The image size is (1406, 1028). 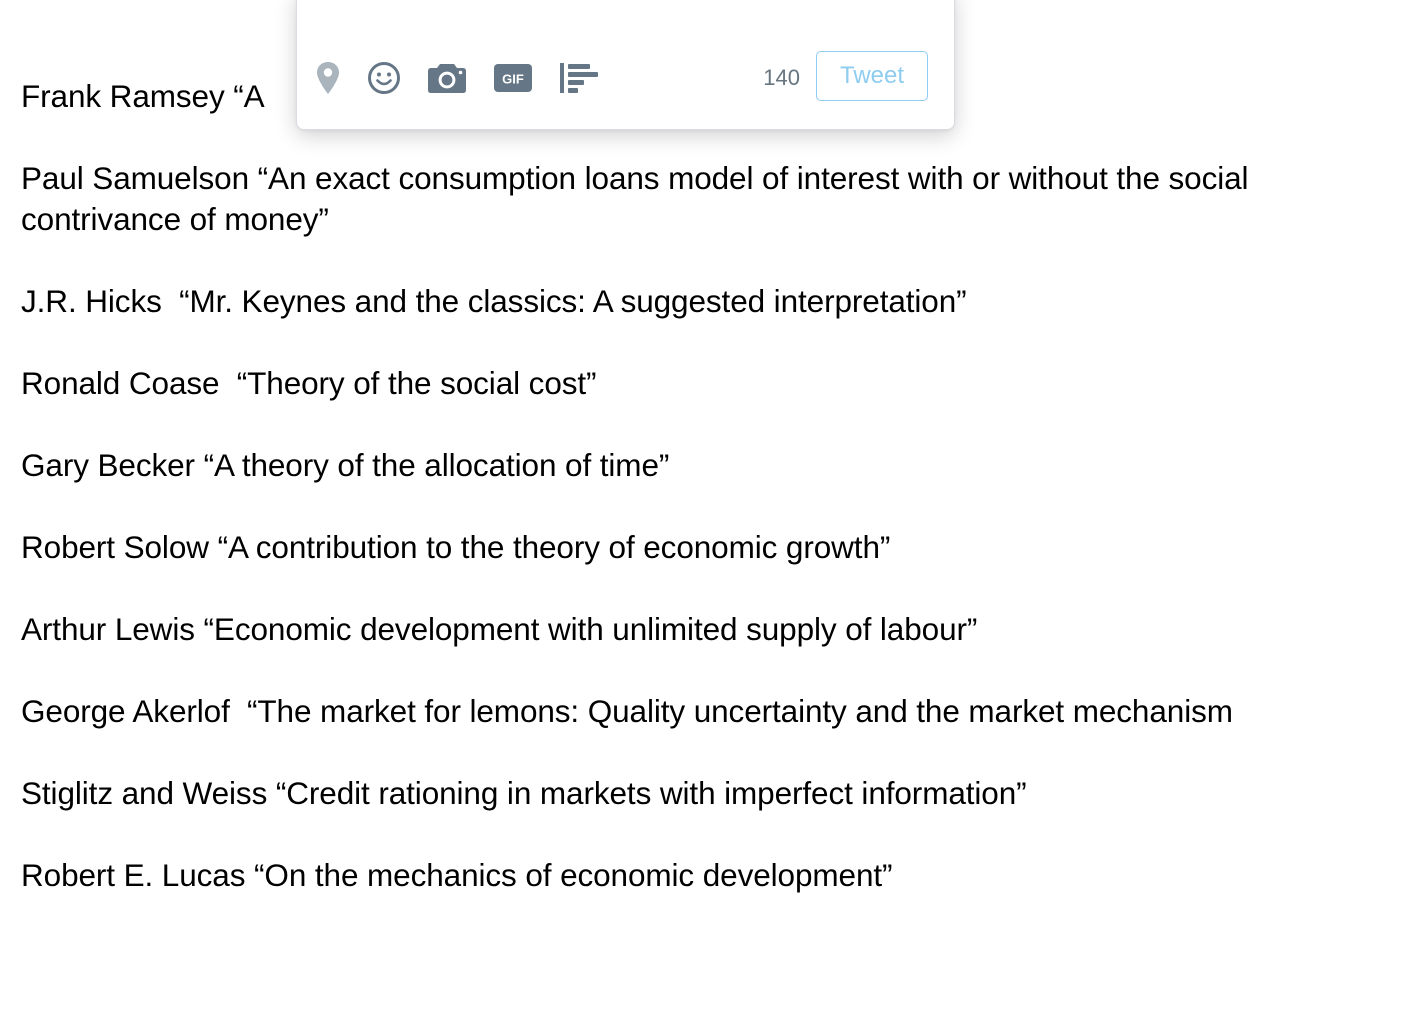 What do you see at coordinates (781, 77) in the screenshot?
I see `character-counter: 140` at bounding box center [781, 77].